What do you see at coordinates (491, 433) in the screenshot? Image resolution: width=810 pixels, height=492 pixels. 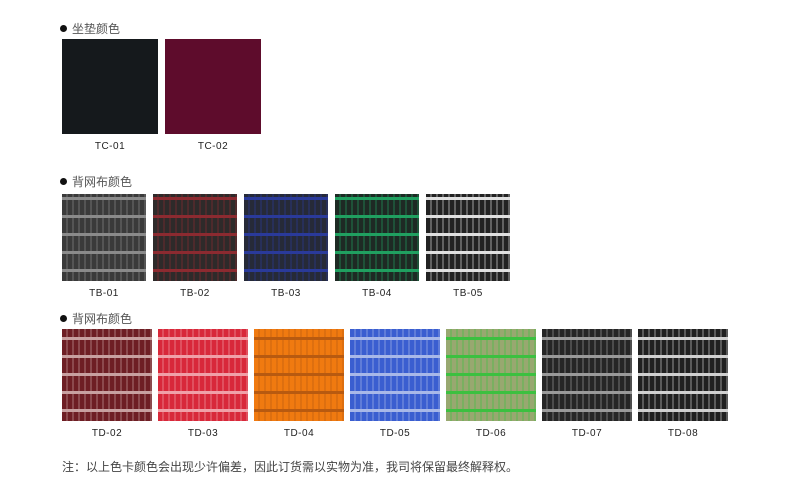 I see `swatch-code: TD-06` at bounding box center [491, 433].